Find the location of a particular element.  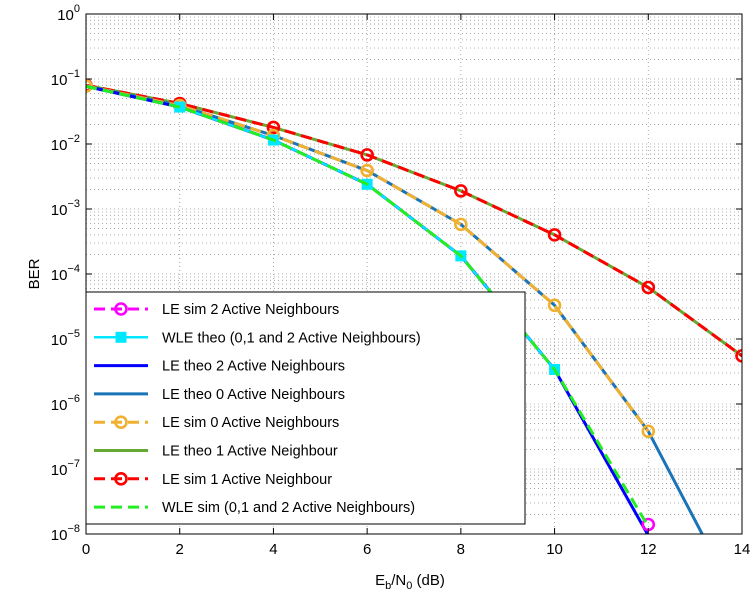

legend-item: LE sim 0 Active Neighbours is located at coordinates (216, 423).